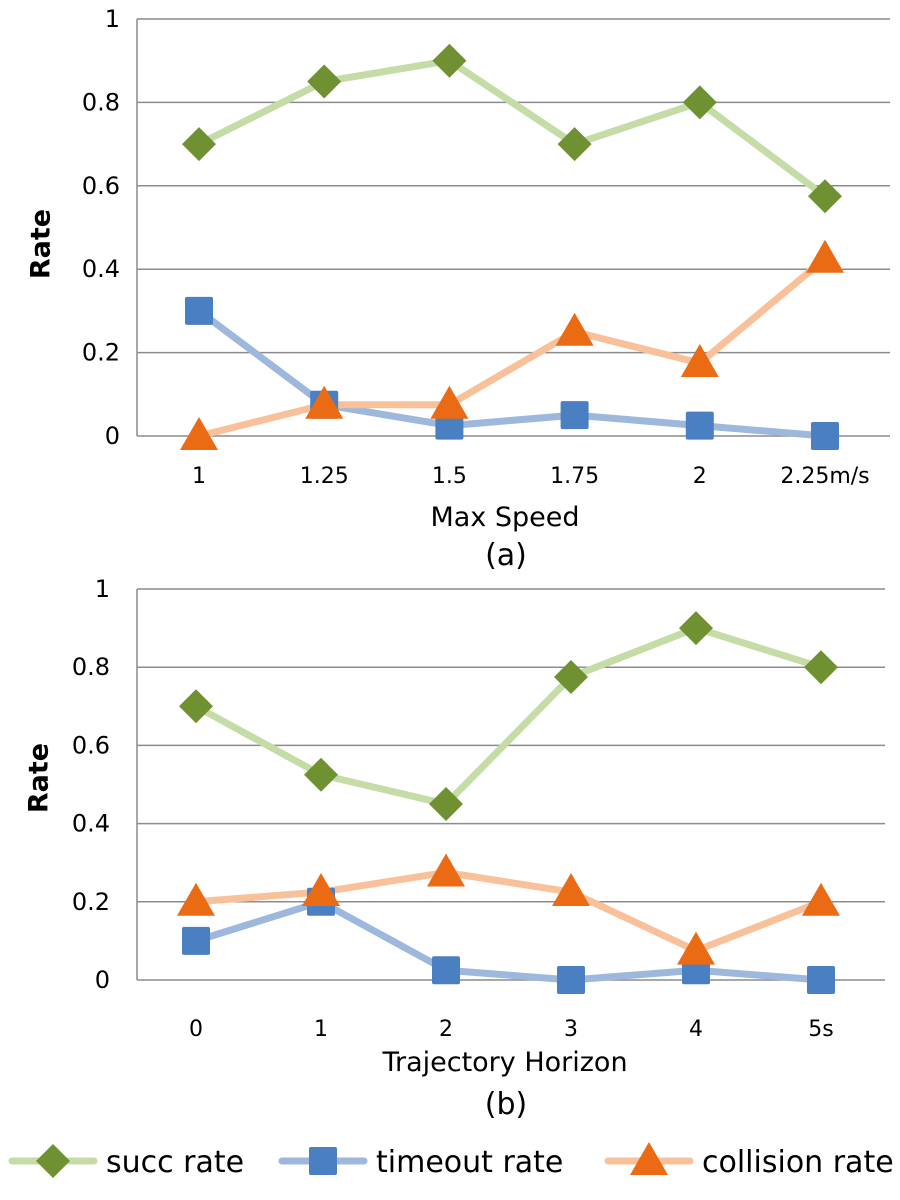 Image resolution: width=900 pixels, height=1200 pixels. I want to click on x-axis-title: Trajectory Horizon, so click(504, 1062).